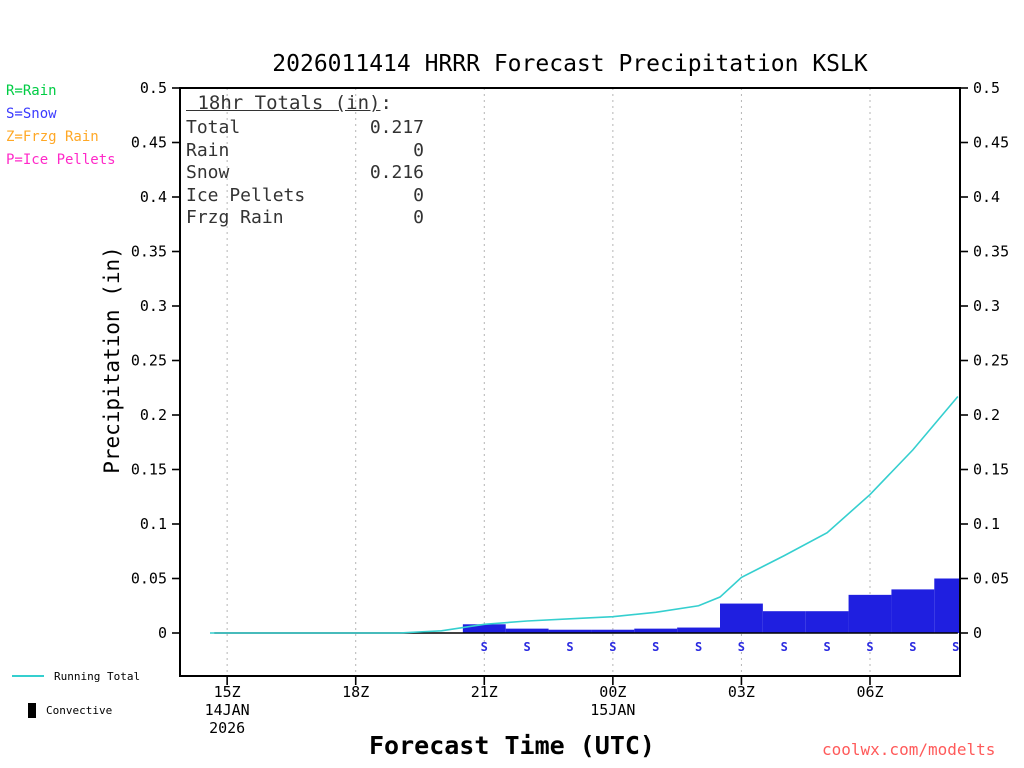  What do you see at coordinates (149, 252) in the screenshot?
I see `y-tick-label-left: 0.35` at bounding box center [149, 252].